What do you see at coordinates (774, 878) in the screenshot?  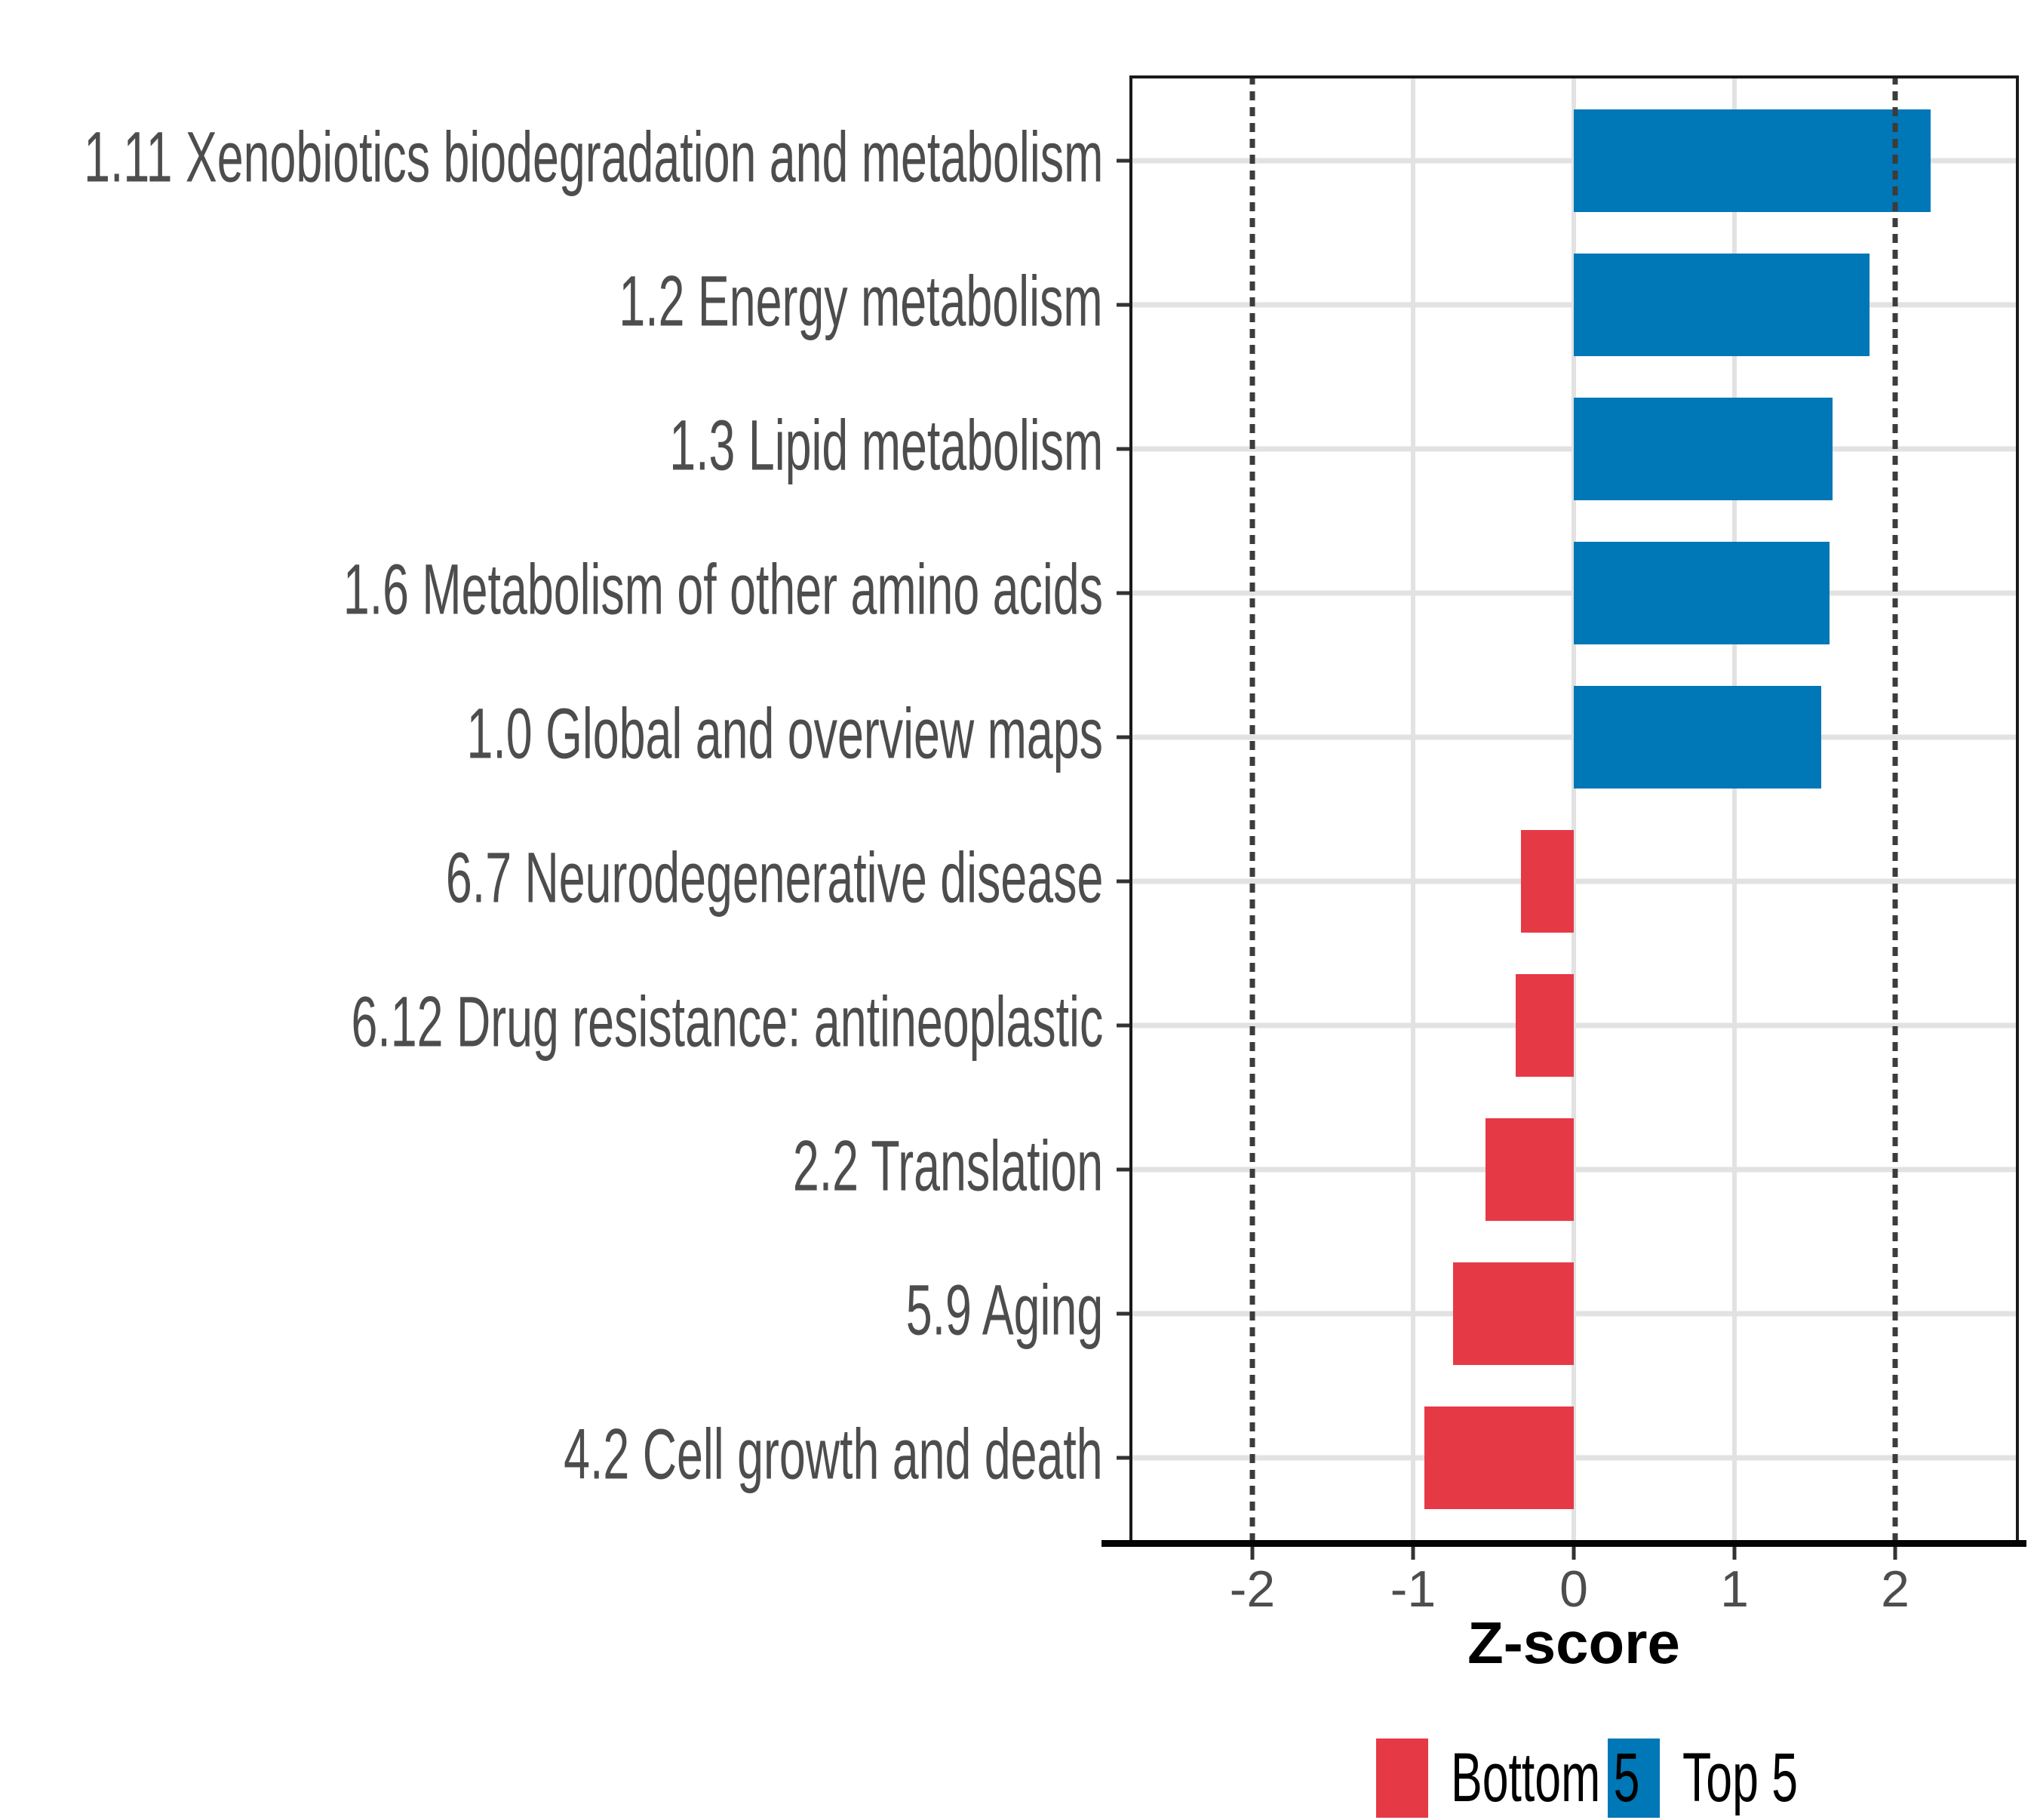 I see `category-label: 6.7 Neurodegenerative disease` at bounding box center [774, 878].